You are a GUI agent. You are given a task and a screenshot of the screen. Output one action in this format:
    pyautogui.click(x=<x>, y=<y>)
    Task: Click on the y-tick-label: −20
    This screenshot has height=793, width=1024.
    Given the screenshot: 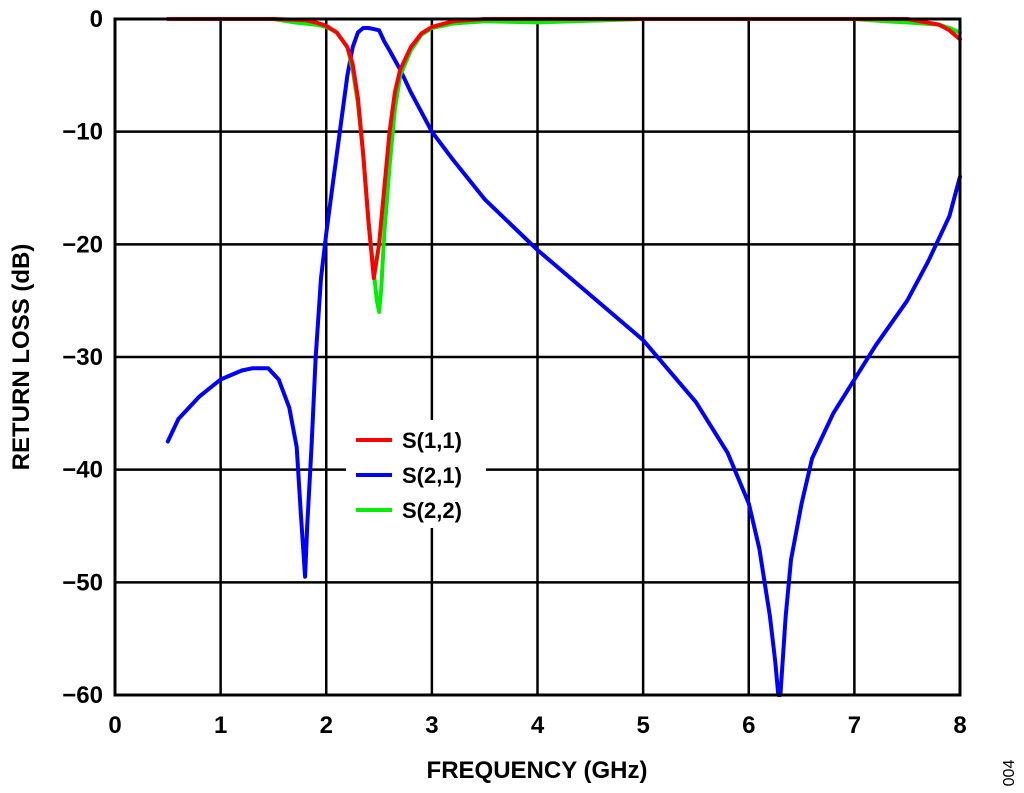 What is the action you would take?
    pyautogui.click(x=82, y=244)
    